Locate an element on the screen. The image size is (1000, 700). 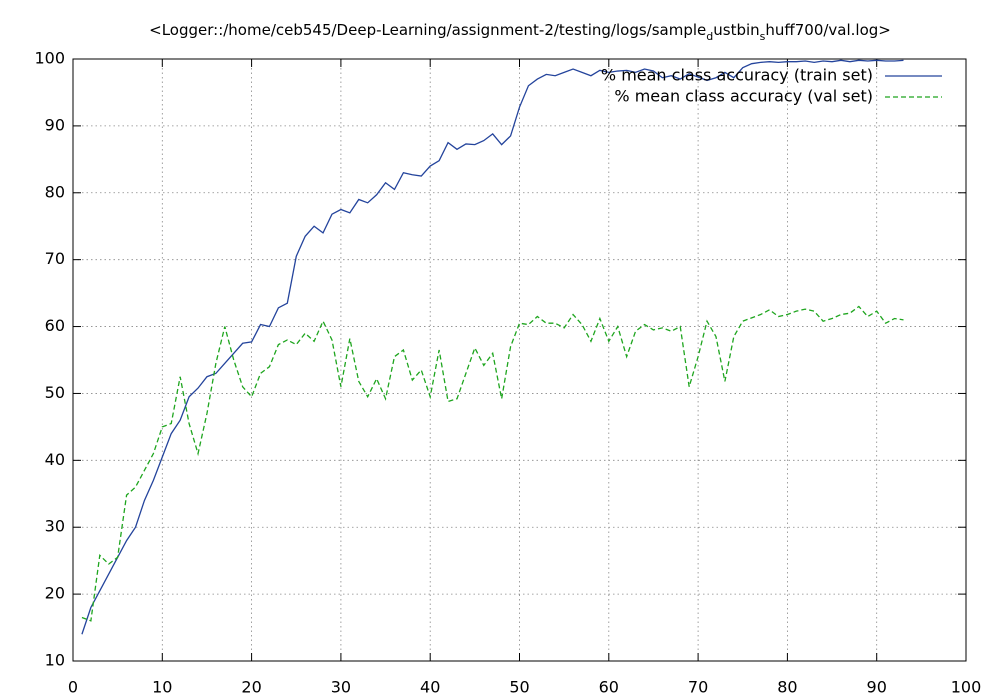
y-tick-label: 50 is located at coordinates (55, 392).